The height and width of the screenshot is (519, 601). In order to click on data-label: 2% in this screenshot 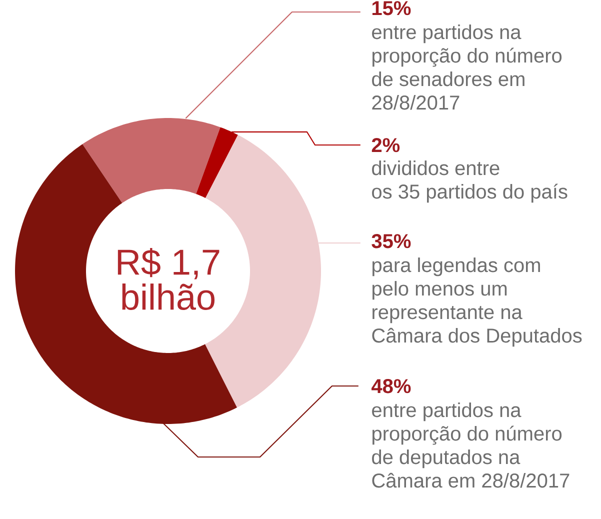, I will do `click(386, 145)`.